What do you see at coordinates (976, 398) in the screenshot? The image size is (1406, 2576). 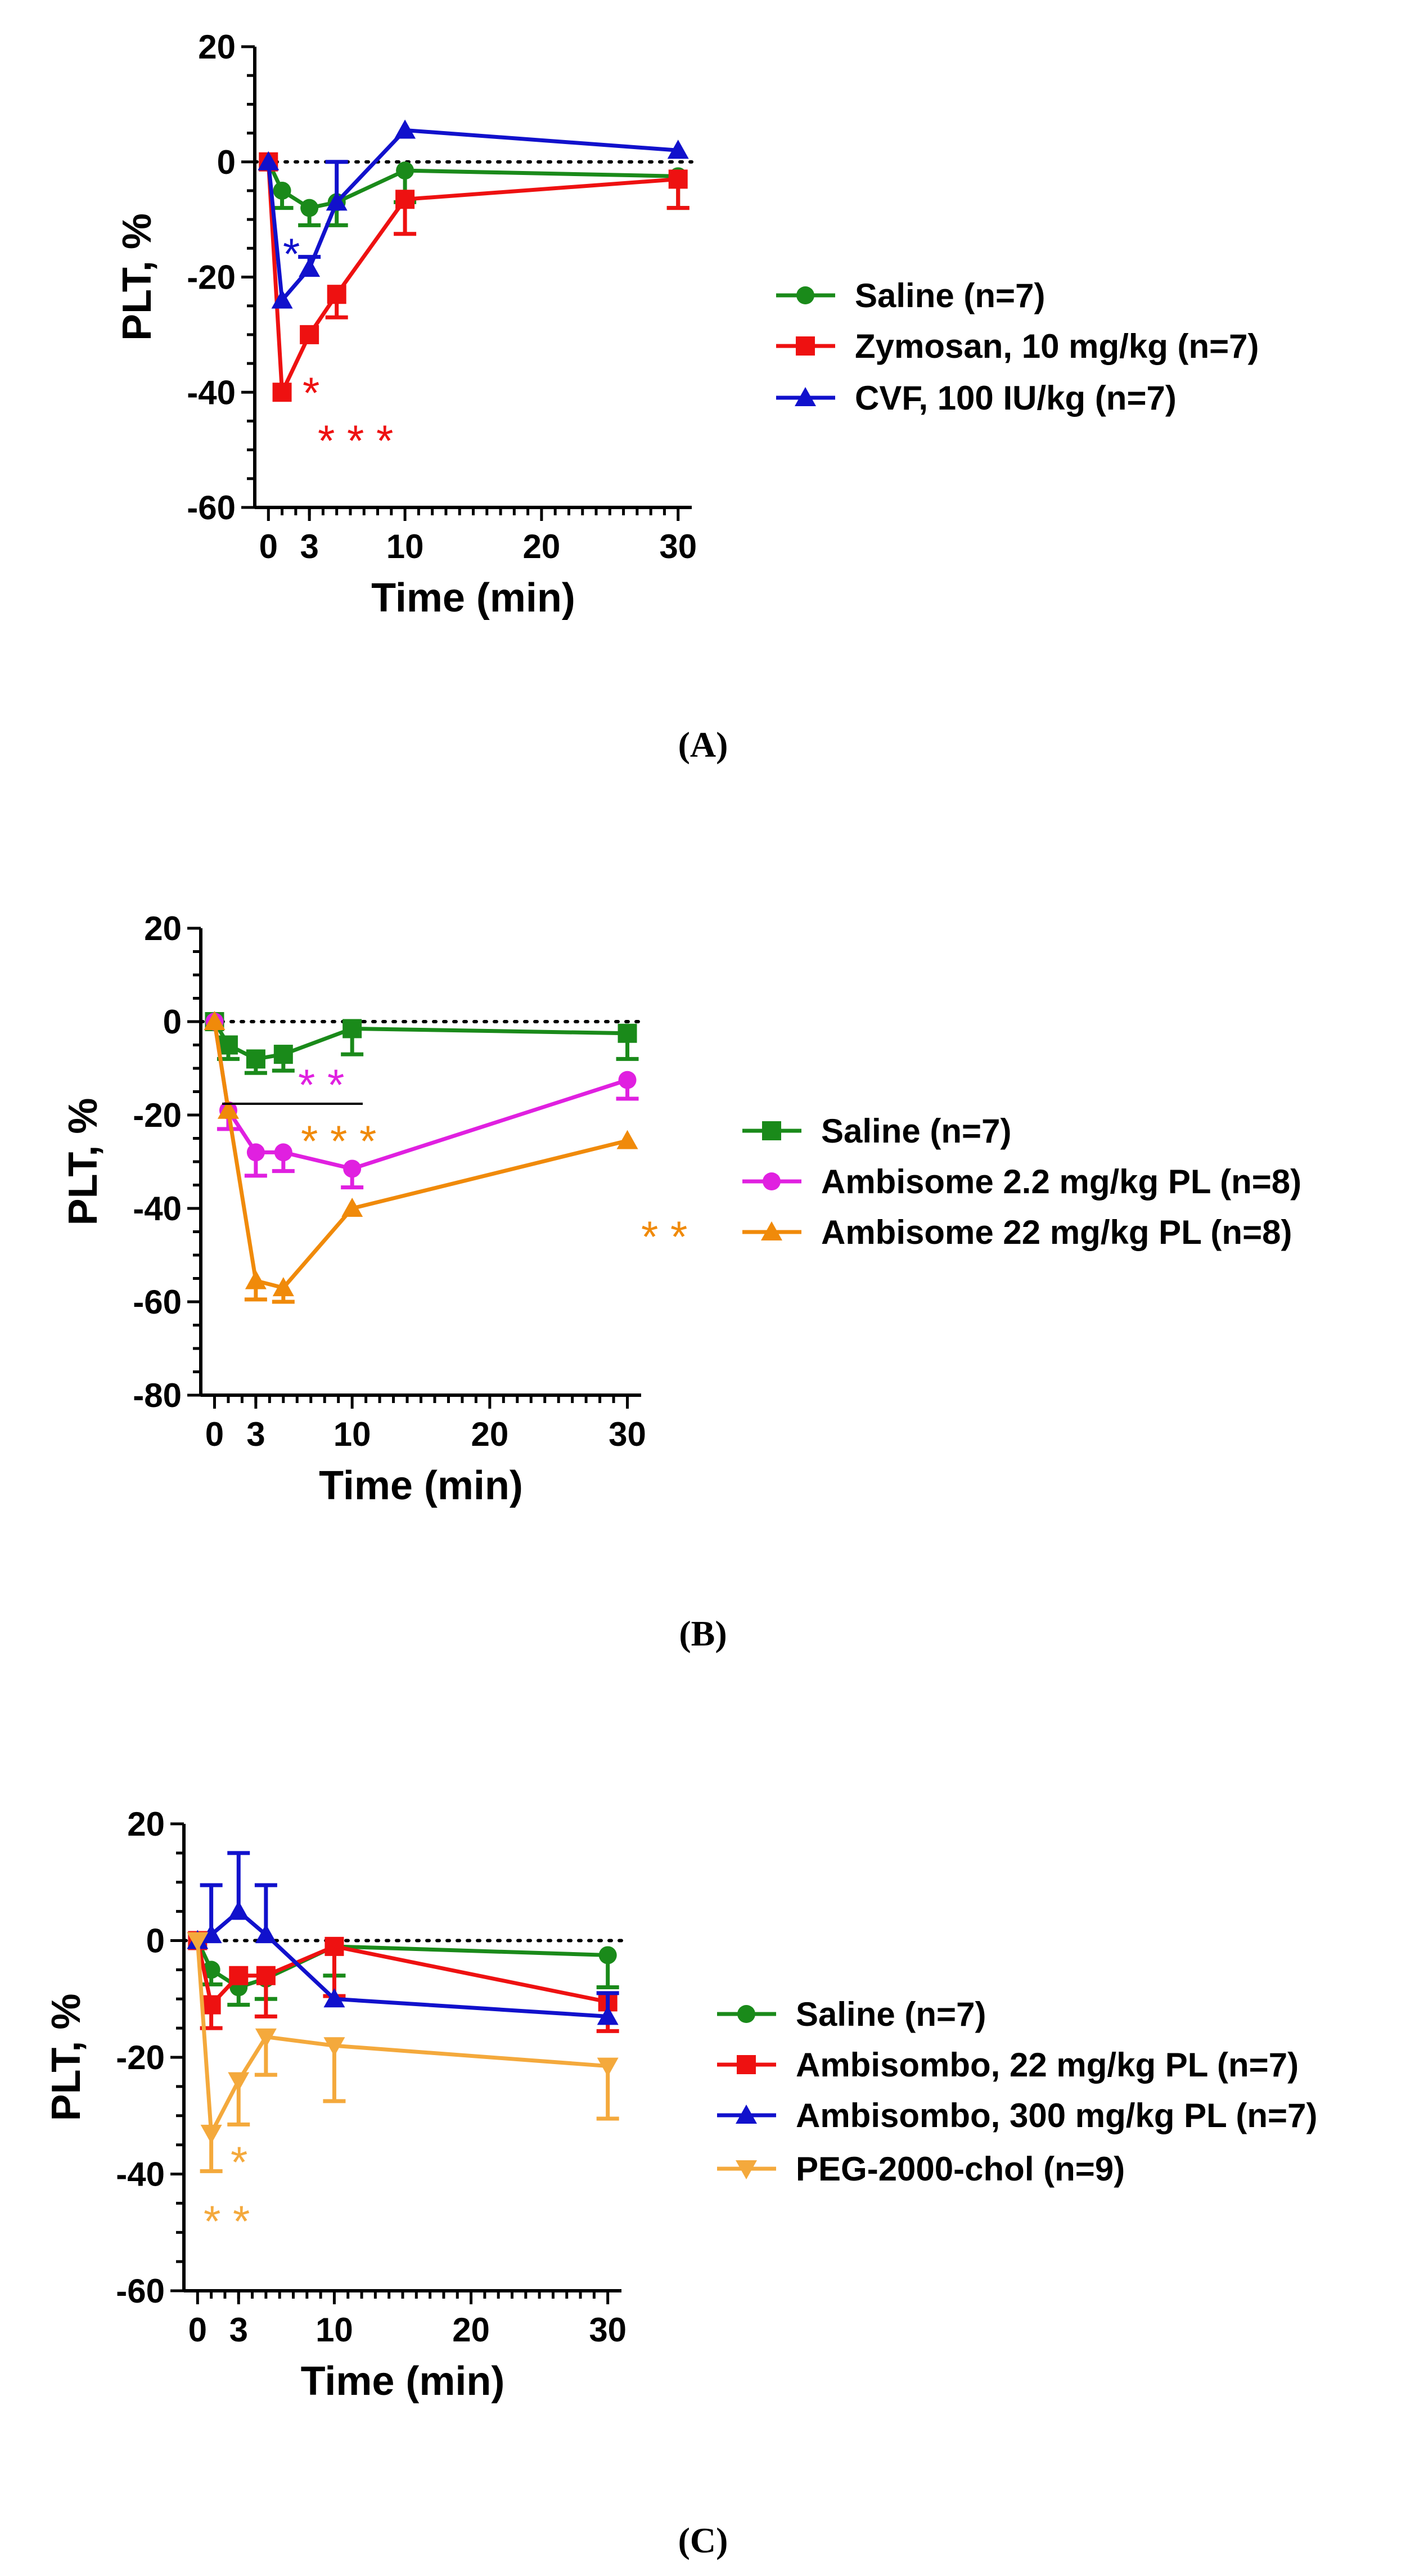 I see `legend-entry: CVF, 100 IU/kg (n=7)` at bounding box center [976, 398].